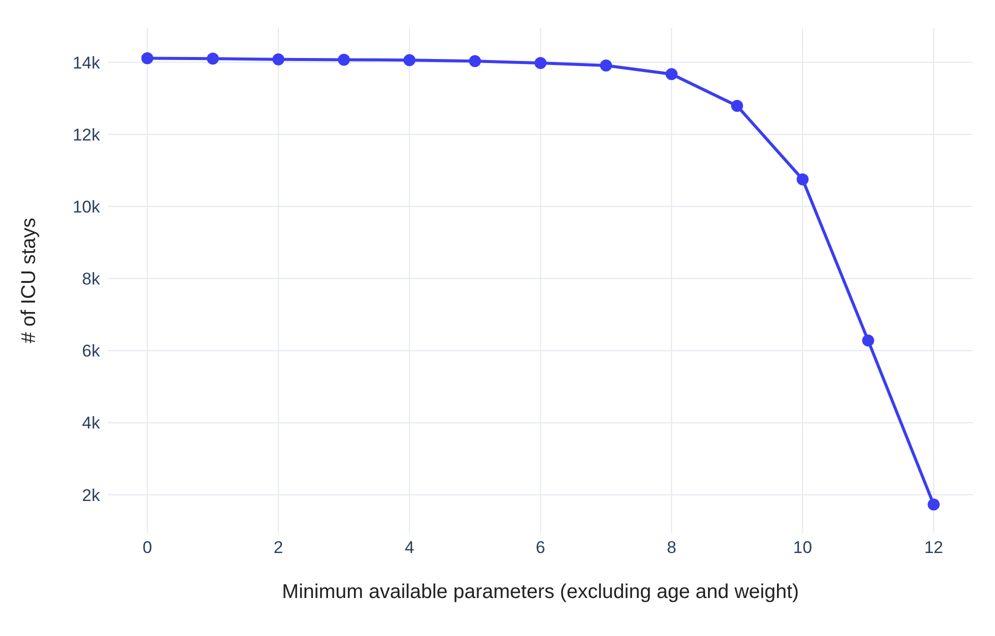  I want to click on y-tick-label: 4k, so click(91, 423).